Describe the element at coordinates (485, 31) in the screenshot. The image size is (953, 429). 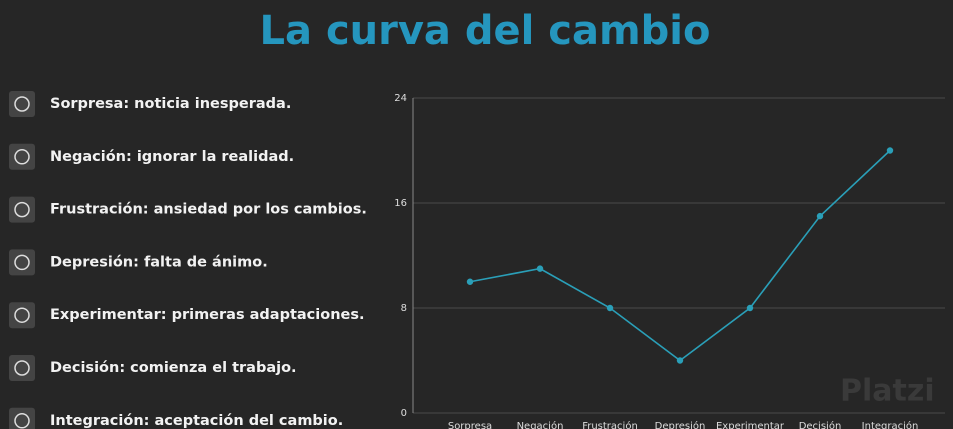
I see `title: La curva del cambio` at that location.